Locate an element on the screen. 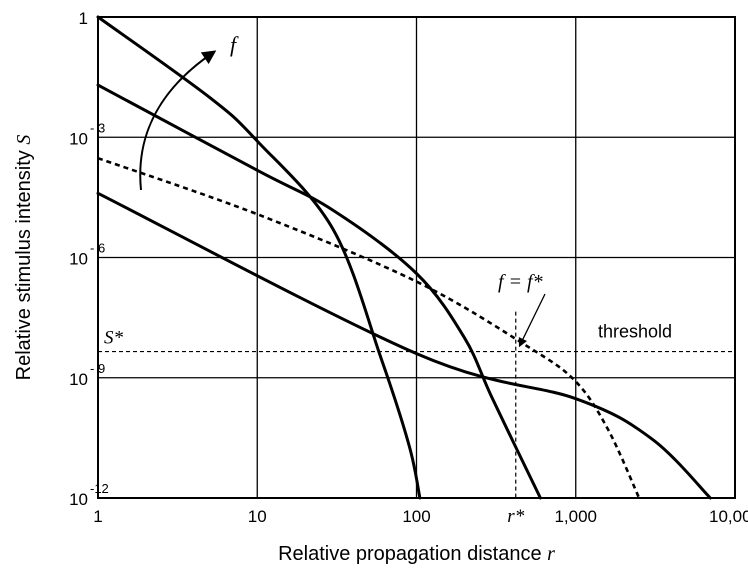 The width and height of the screenshot is (748, 572). f-arrow-label: f is located at coordinates (234, 44).